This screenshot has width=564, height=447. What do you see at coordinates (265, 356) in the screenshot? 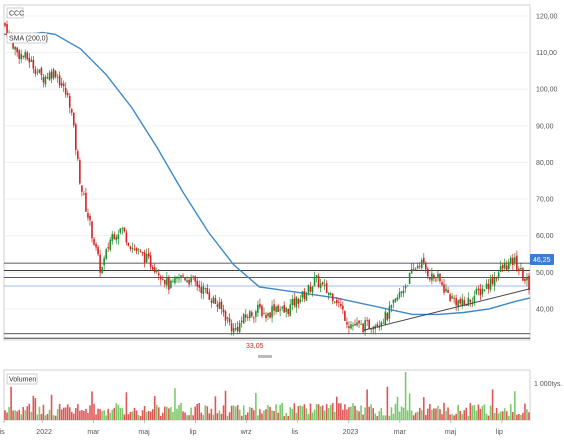
I see `time-scroll-handle` at bounding box center [265, 356].